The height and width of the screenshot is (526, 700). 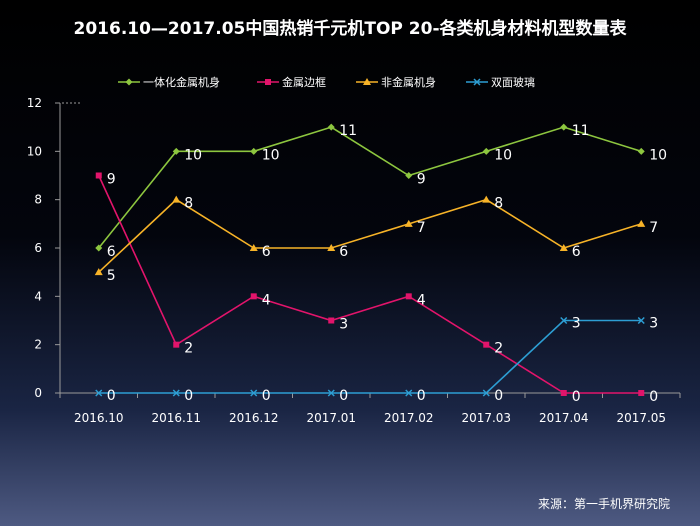 What do you see at coordinates (38, 200) in the screenshot?
I see `y-tick-label: 8` at bounding box center [38, 200].